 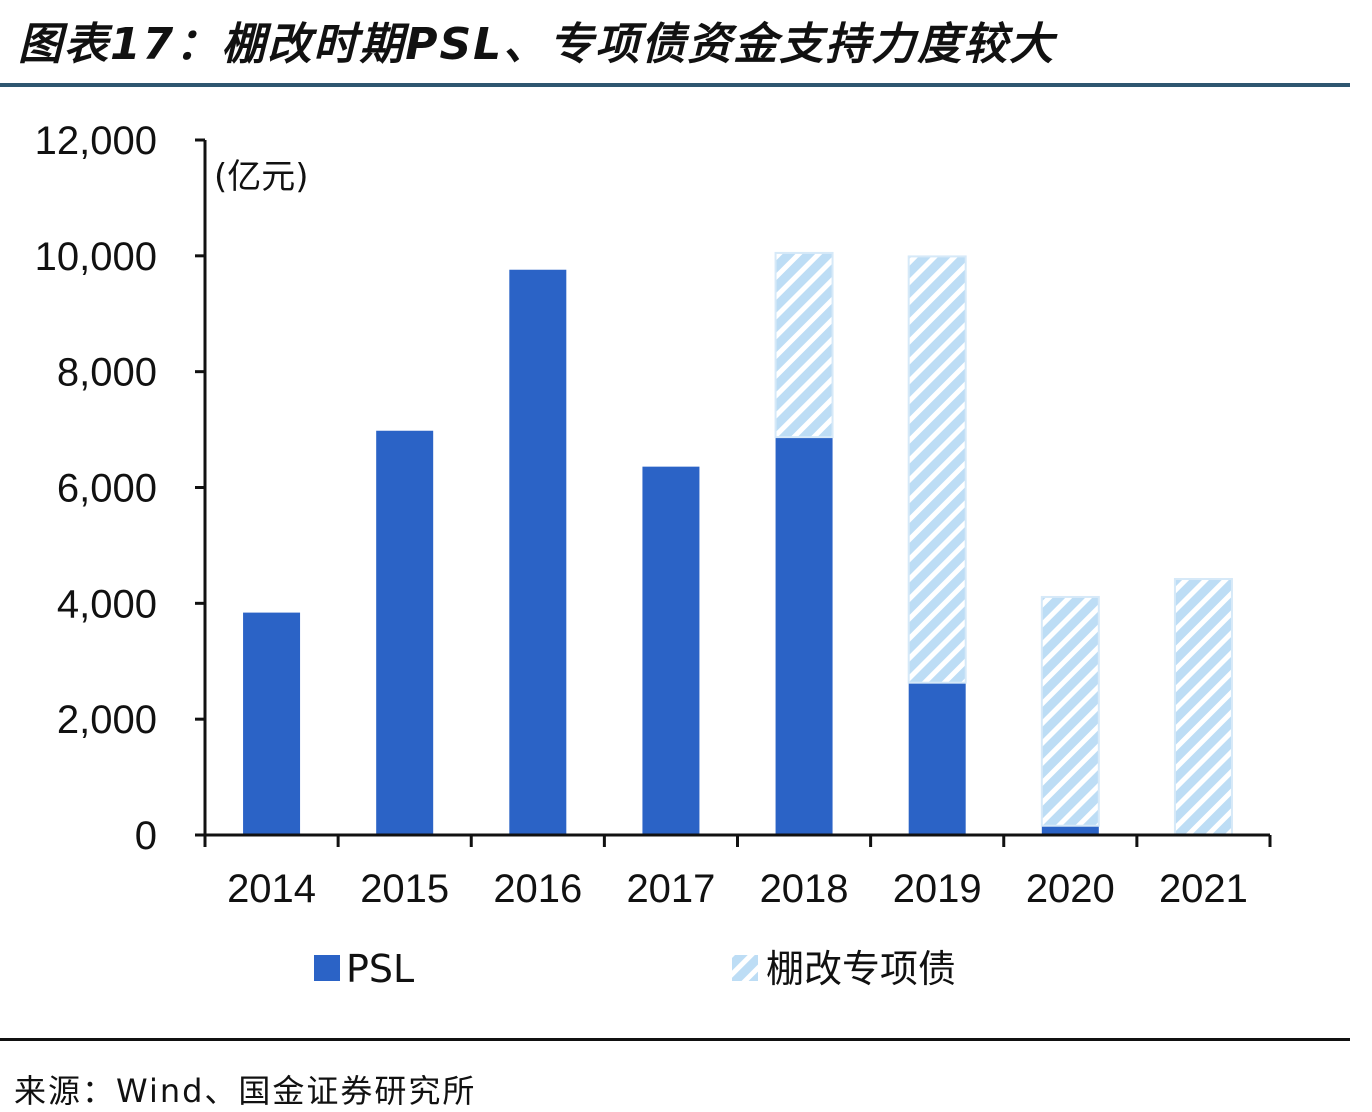 I want to click on bar-bond-2020, so click(x=1070, y=711).